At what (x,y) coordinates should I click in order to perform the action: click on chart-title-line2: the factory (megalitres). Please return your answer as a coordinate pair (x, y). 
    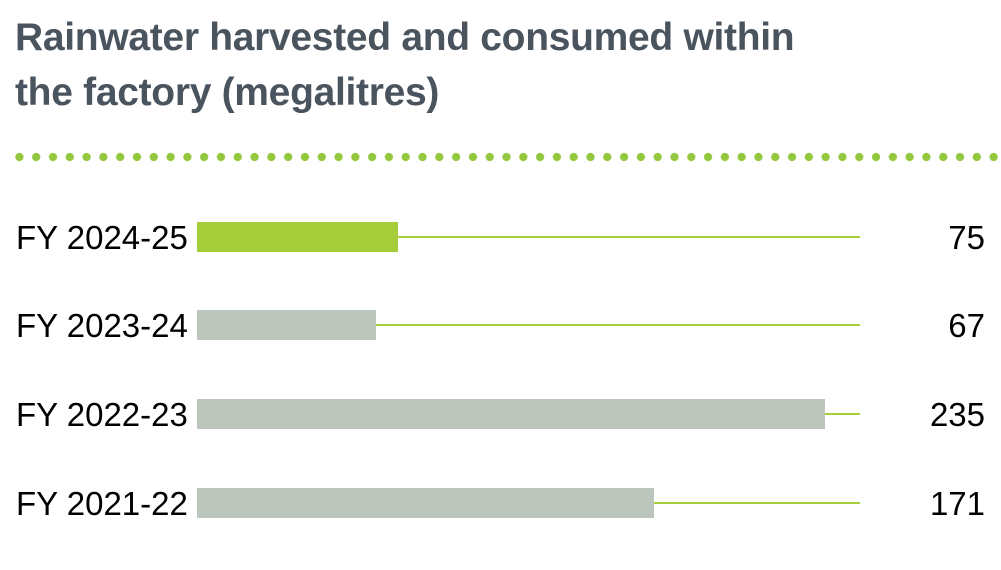
    Looking at the image, I should click on (227, 92).